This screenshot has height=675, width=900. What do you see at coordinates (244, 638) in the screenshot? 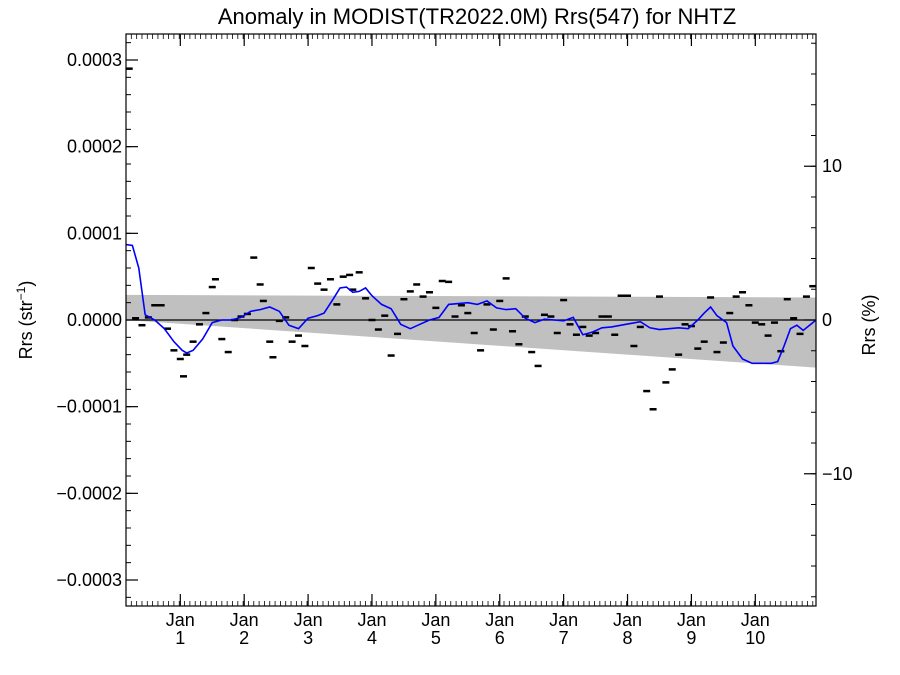
I see `x-tick-year: 2` at bounding box center [244, 638].